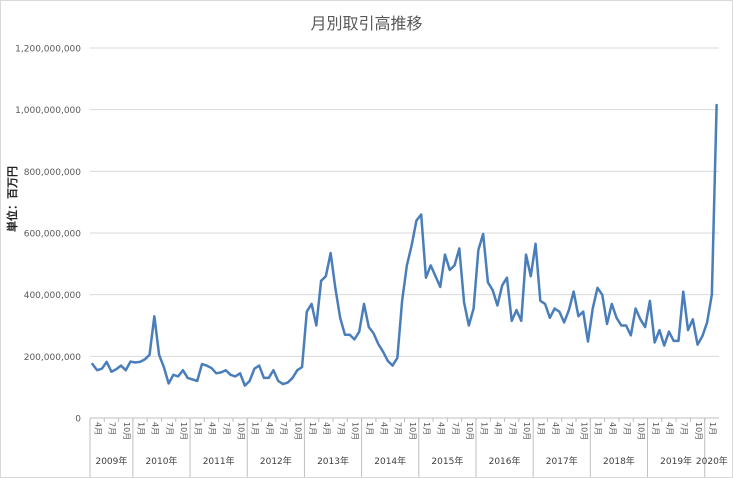 The image size is (733, 478). Describe the element at coordinates (78, 420) in the screenshot. I see `y-tick-label: 0` at that location.